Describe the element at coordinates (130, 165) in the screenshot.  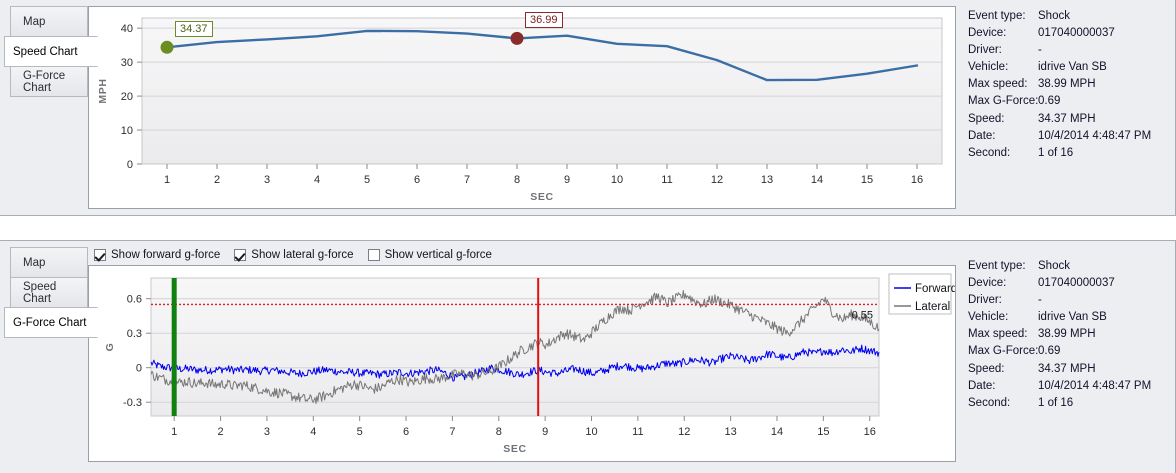
I see `svg-text: 0` at that location.